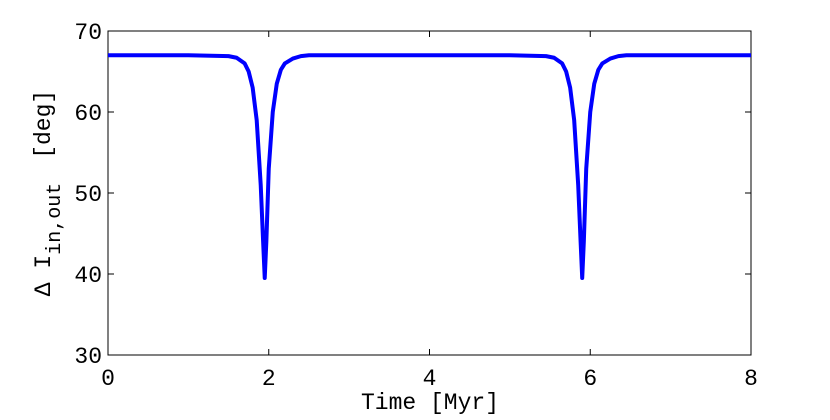  I want to click on y-tick-label: 70, so click(88, 33).